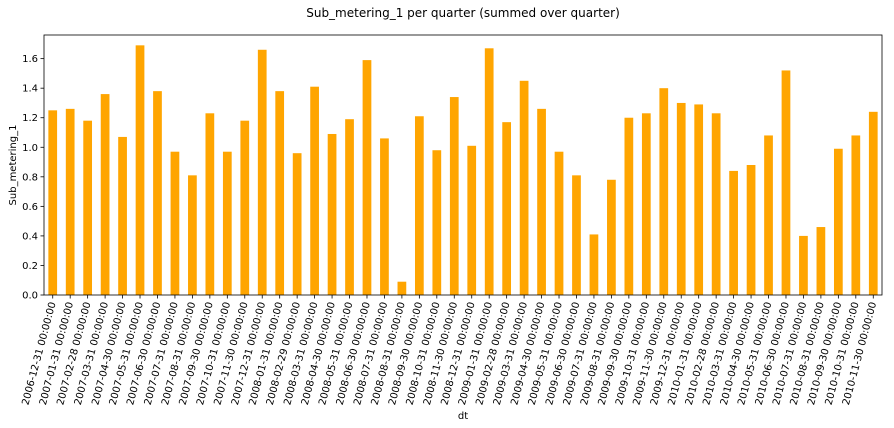 The image size is (894, 428). I want to click on y-axis-label: Sub_metering_1, so click(13, 165).